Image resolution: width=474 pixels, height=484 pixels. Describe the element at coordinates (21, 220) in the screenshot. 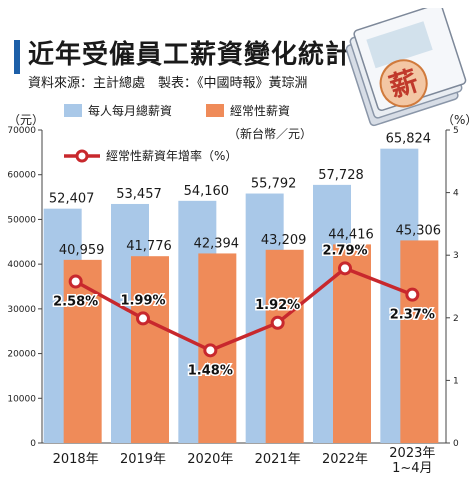

I see `left-tick-label: 50000` at that location.